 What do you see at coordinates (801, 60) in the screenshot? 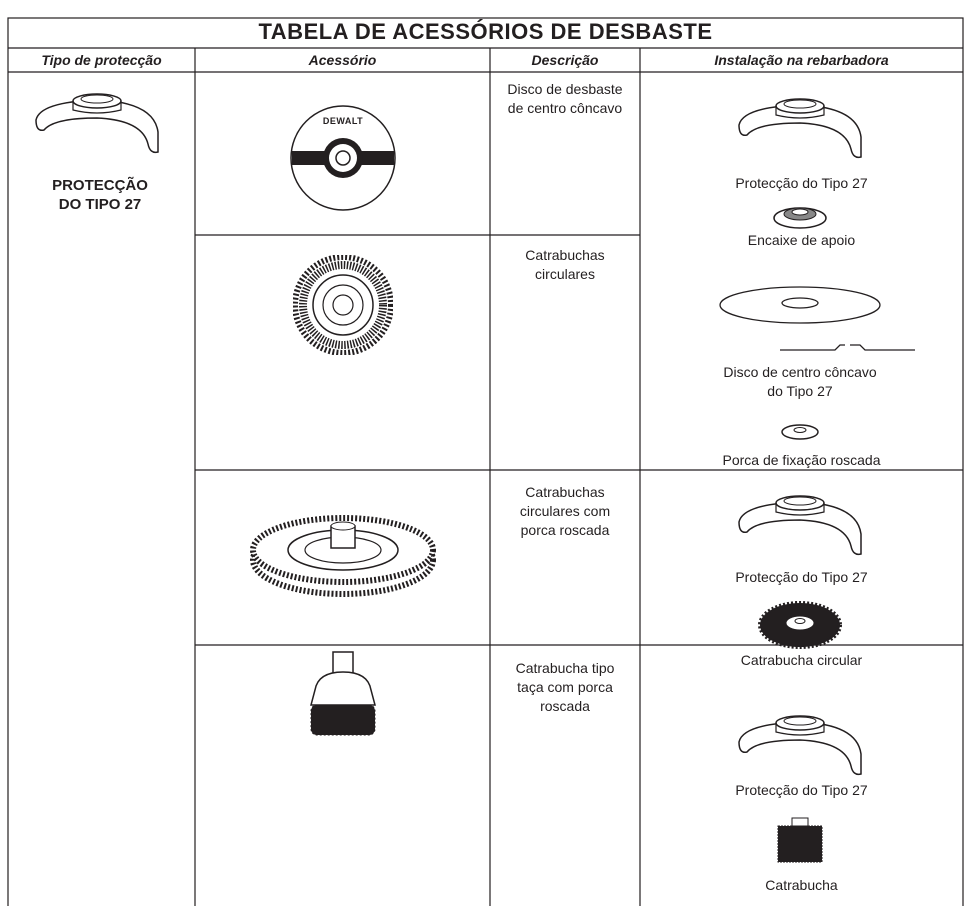
I see `column-header: Instalação na rebarbadora` at bounding box center [801, 60].